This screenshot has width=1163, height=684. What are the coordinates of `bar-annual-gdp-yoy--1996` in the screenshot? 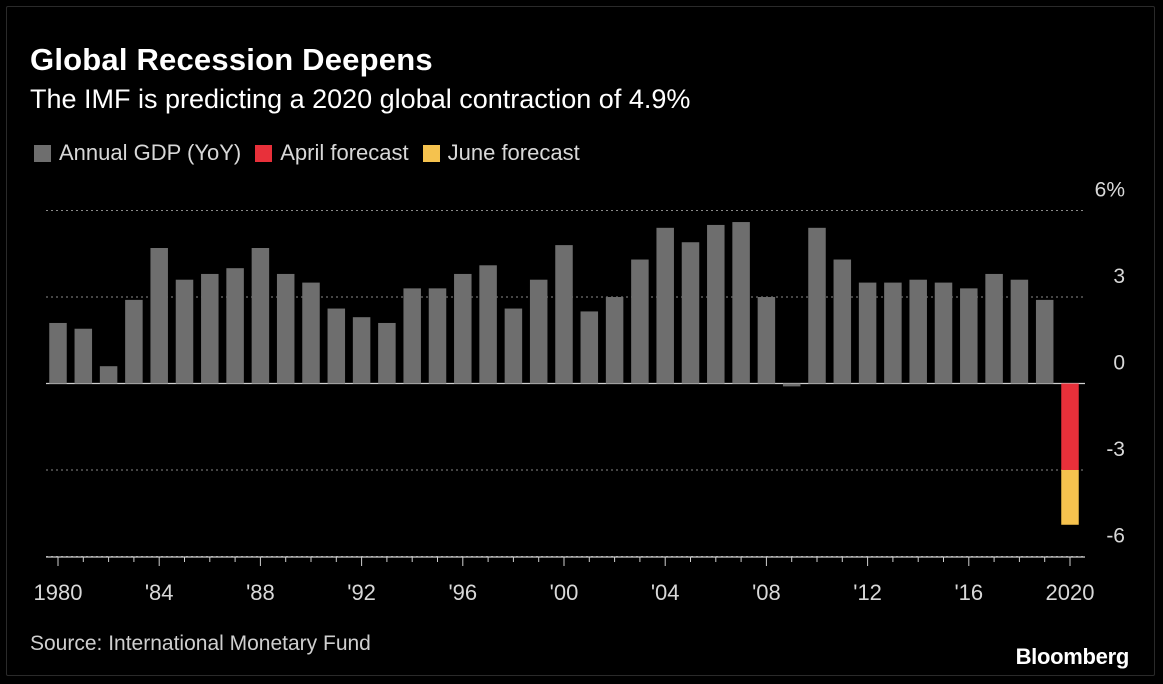 It's located at (463, 328).